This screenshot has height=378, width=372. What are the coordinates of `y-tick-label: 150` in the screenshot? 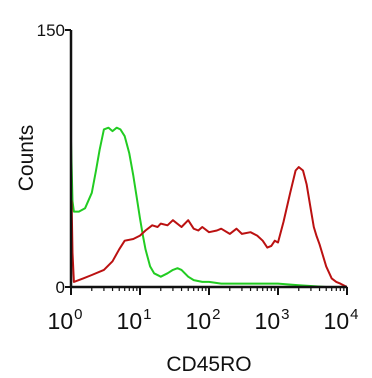 It's located at (51, 30).